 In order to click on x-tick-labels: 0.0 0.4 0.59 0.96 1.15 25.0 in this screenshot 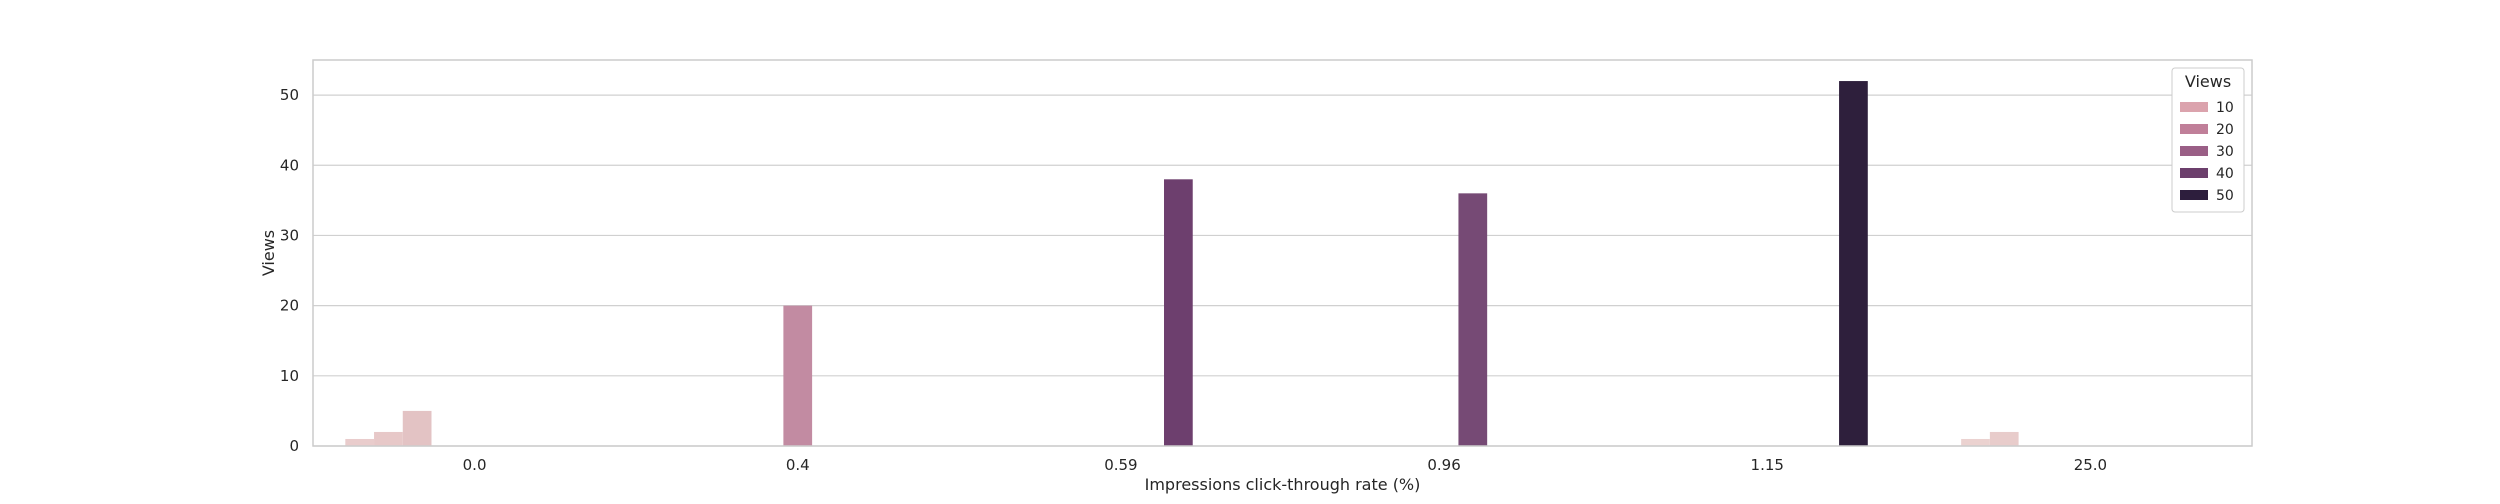, I will do `click(1285, 465)`.